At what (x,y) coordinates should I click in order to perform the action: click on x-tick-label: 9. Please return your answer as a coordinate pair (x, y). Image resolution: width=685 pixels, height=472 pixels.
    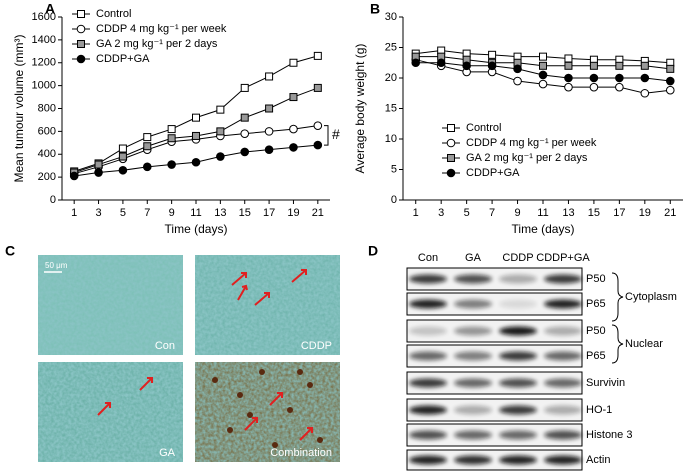
    Looking at the image, I should click on (172, 213).